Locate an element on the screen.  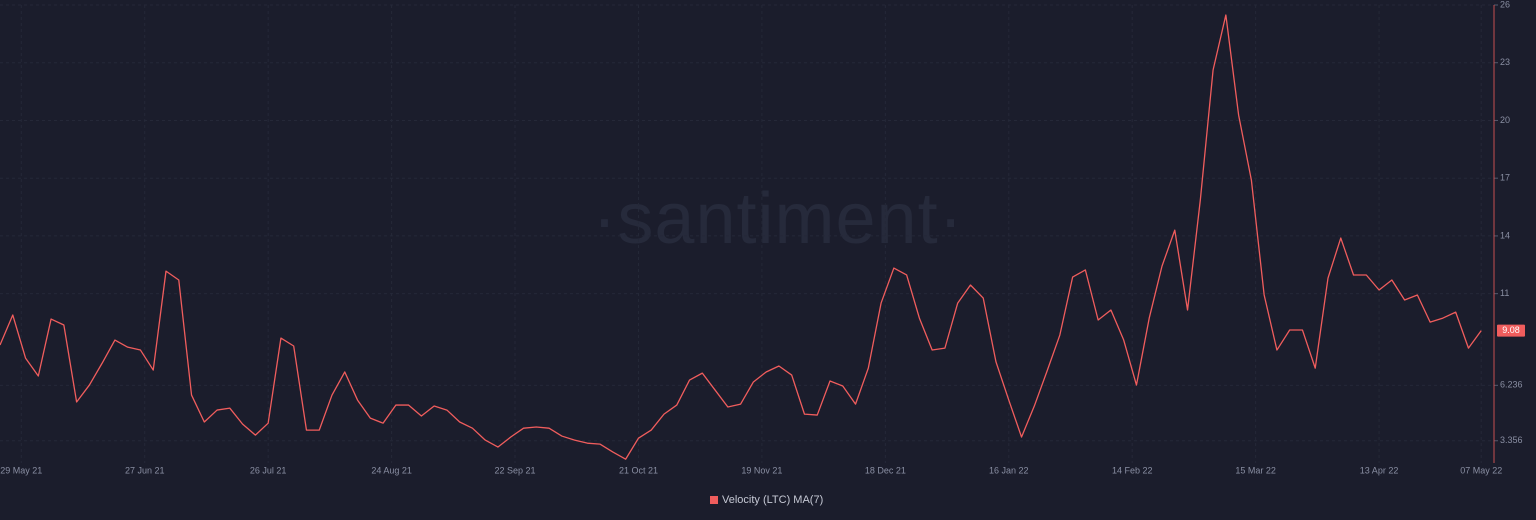
x-tick-label: 26 Jul 21 is located at coordinates (268, 470).